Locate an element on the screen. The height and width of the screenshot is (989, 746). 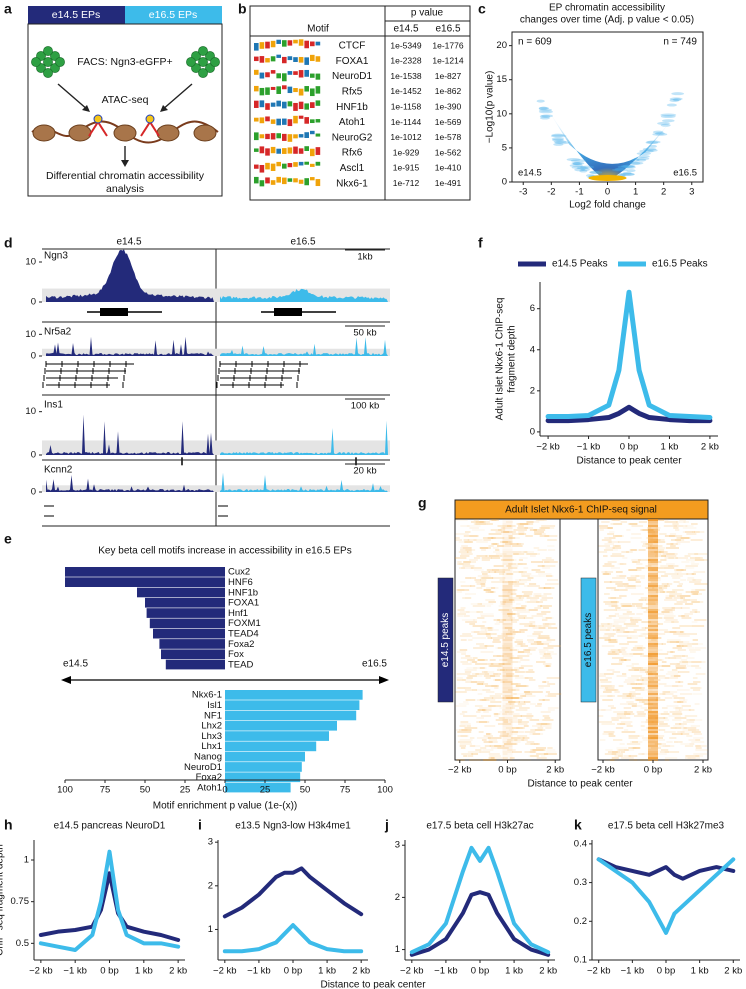
bar is located at coordinates (181, 592).